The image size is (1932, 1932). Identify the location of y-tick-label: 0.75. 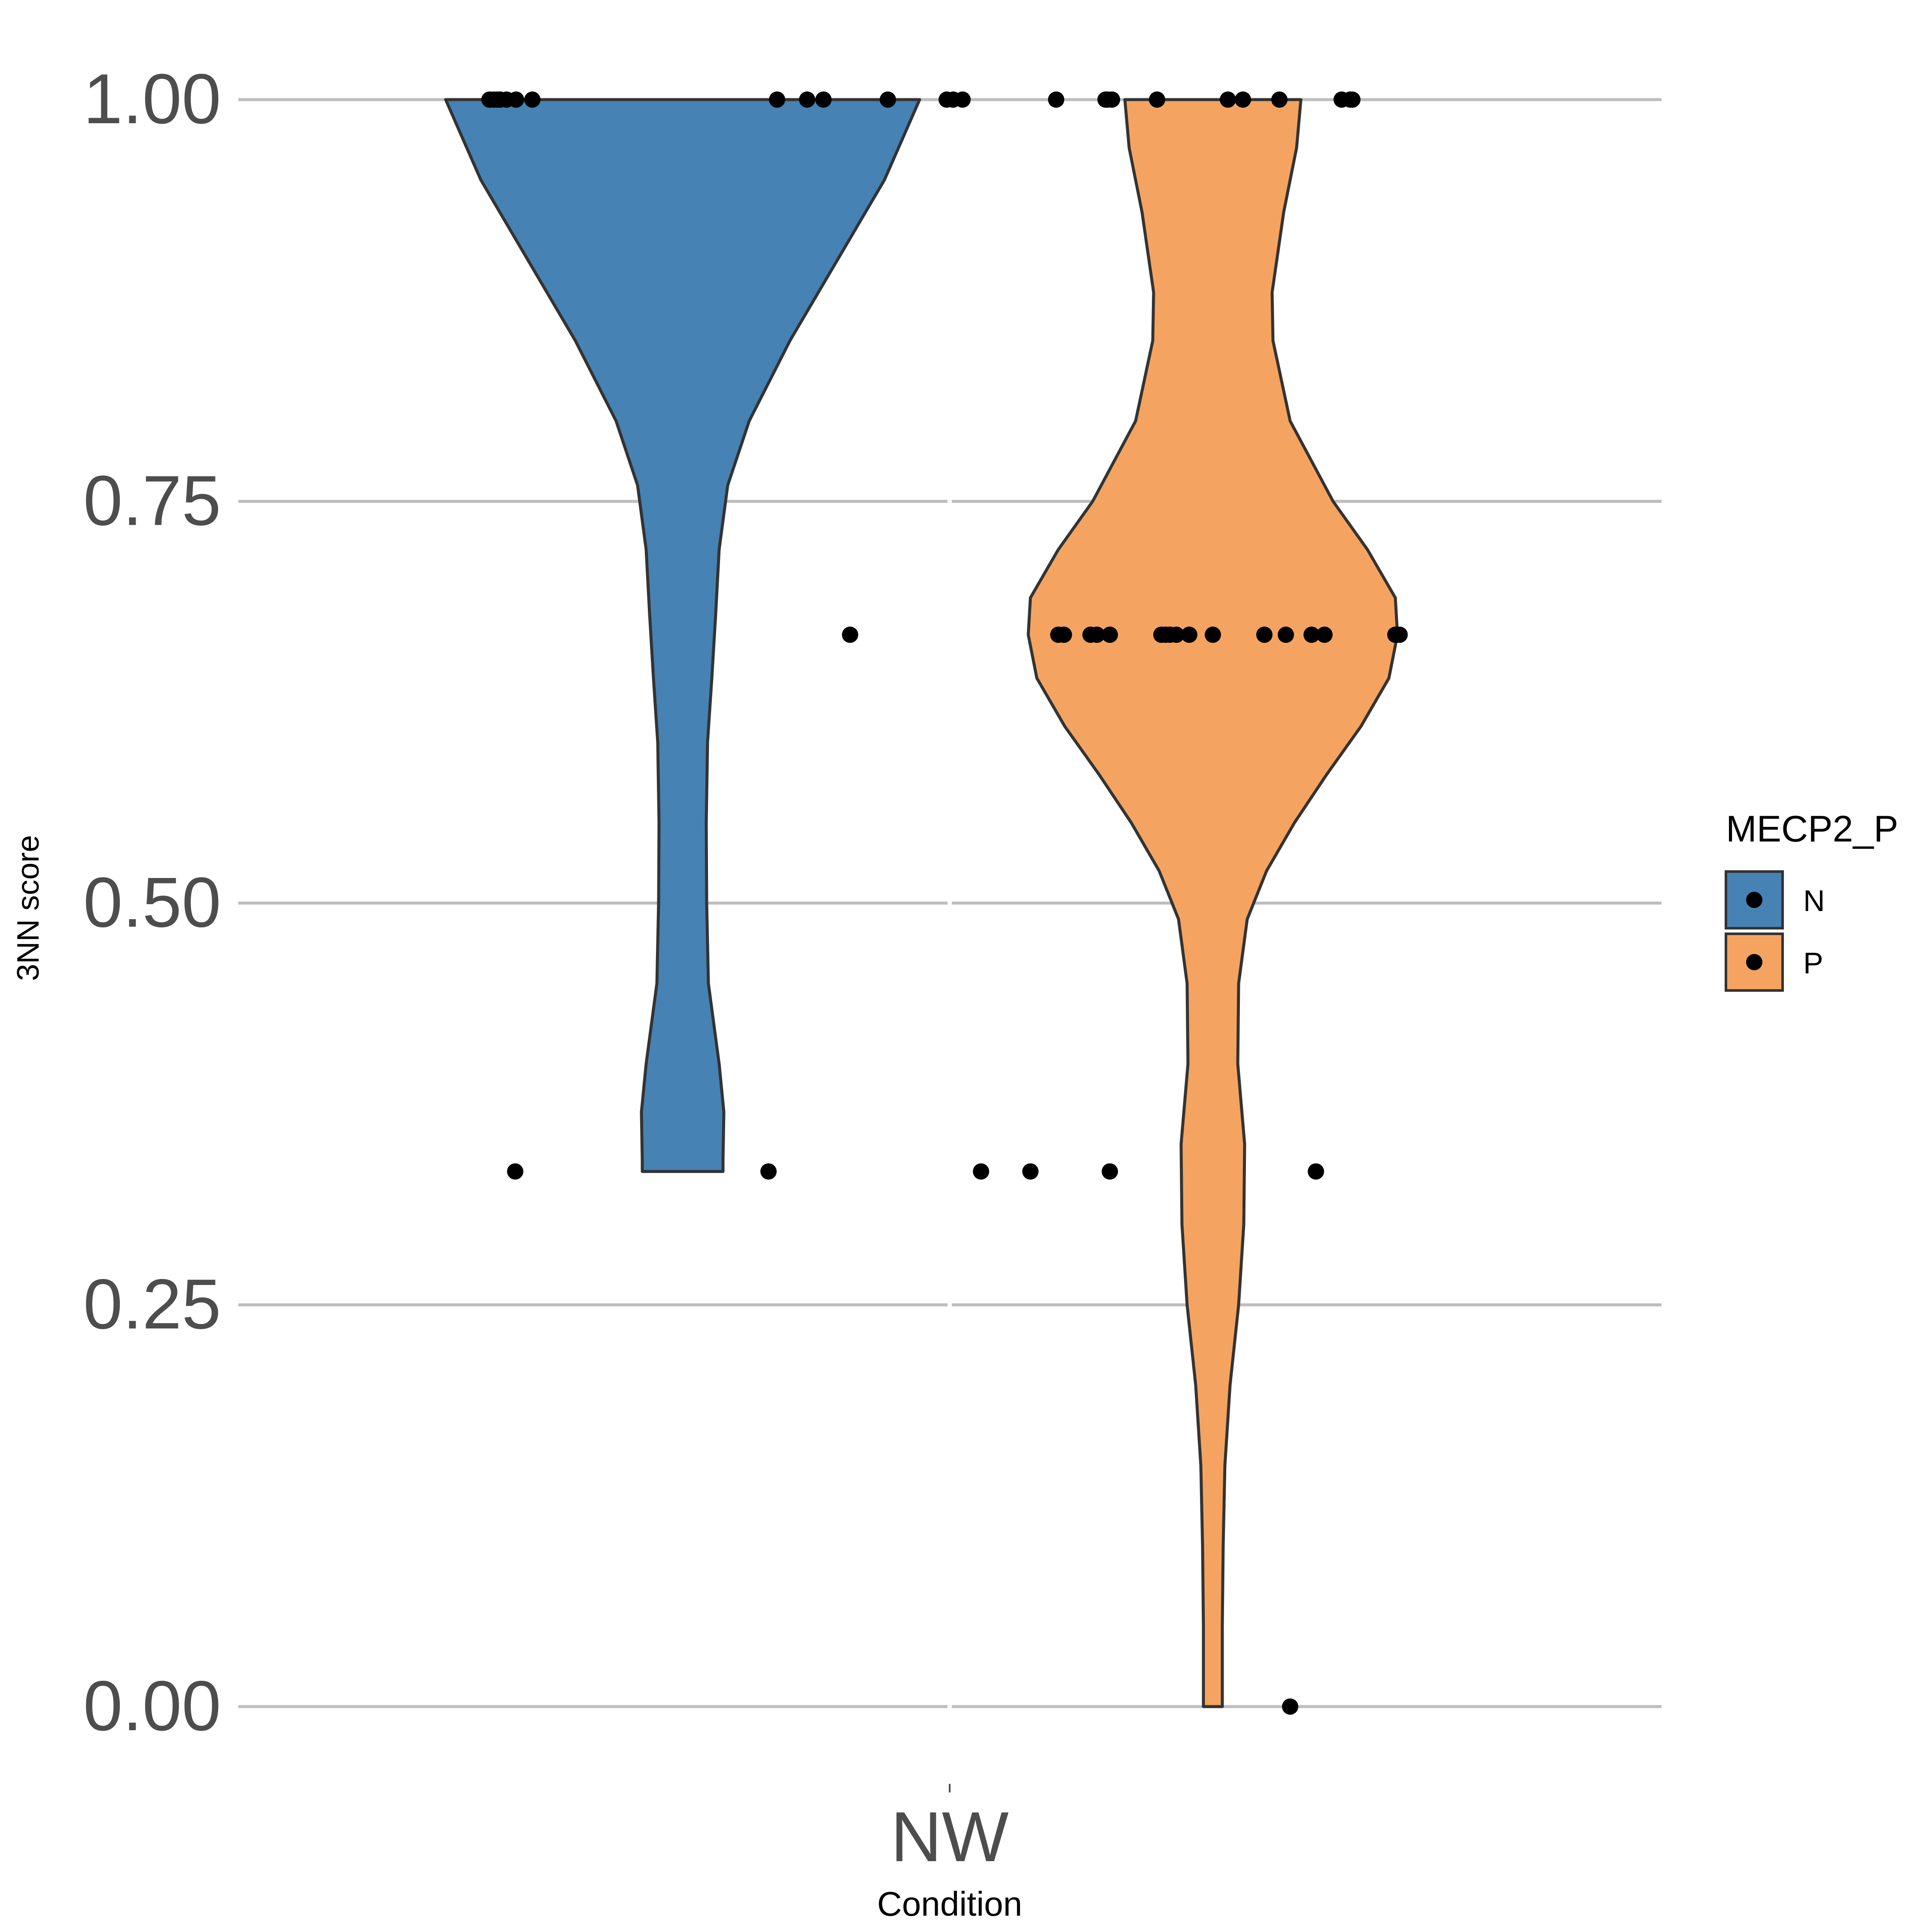
(152, 501).